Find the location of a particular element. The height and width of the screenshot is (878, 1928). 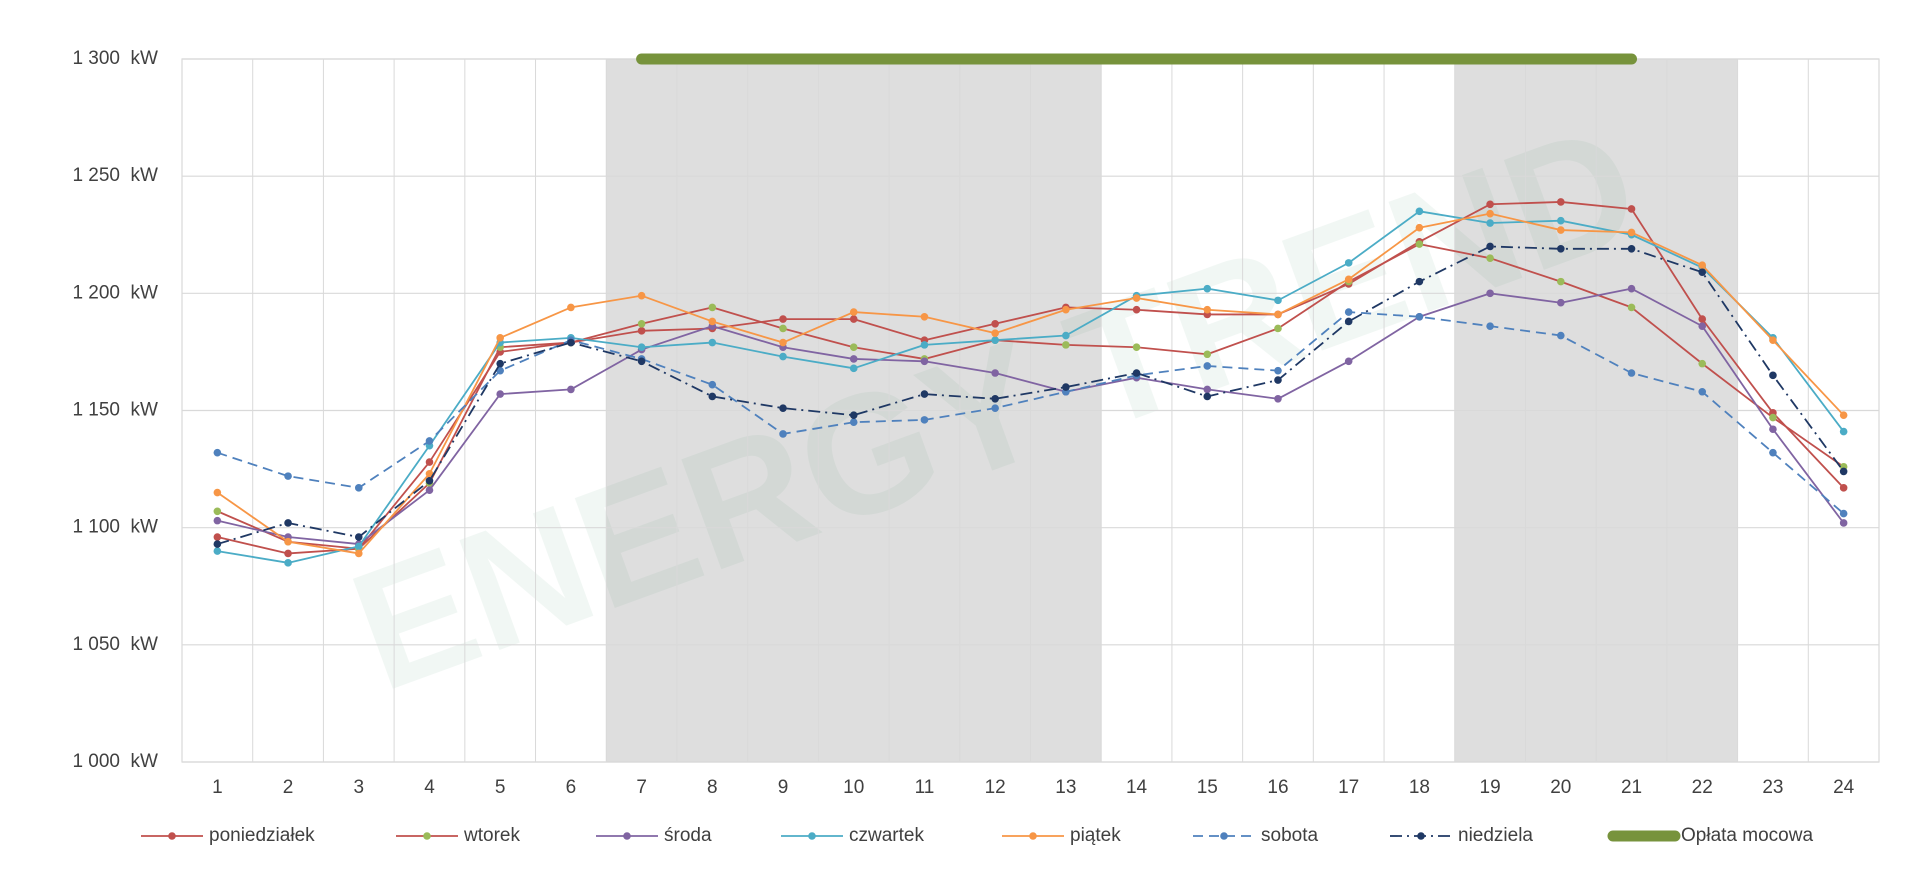

legend-label: poniedziałek is located at coordinates (262, 835).